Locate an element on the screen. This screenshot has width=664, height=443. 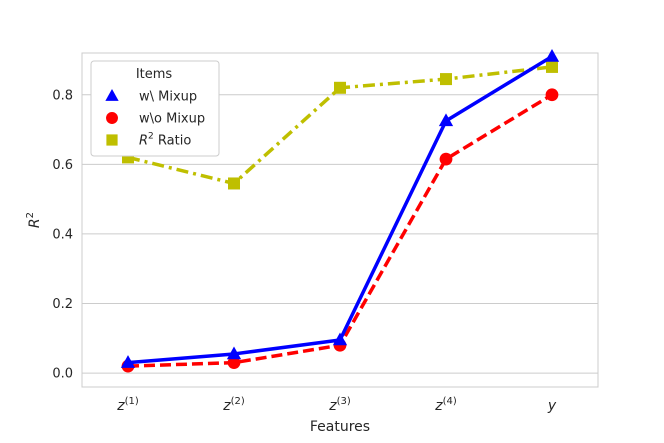
legend-item: w\ Mixup is located at coordinates (151, 97).